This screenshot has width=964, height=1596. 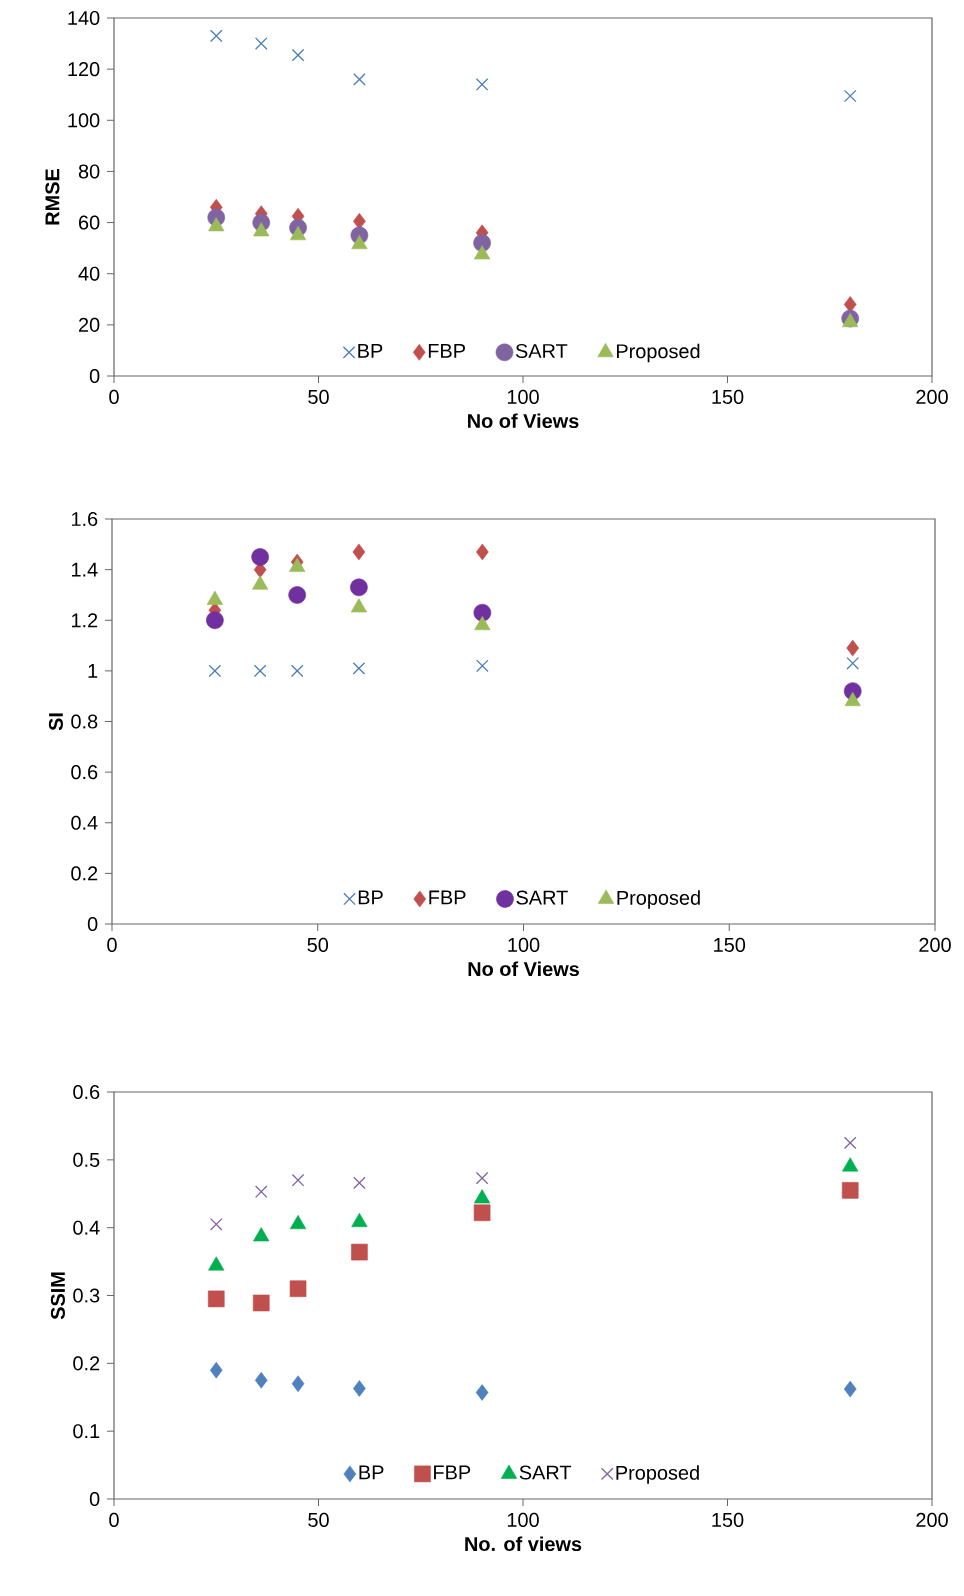 What do you see at coordinates (55, 722) in the screenshot?
I see `y-axis-title: SI` at bounding box center [55, 722].